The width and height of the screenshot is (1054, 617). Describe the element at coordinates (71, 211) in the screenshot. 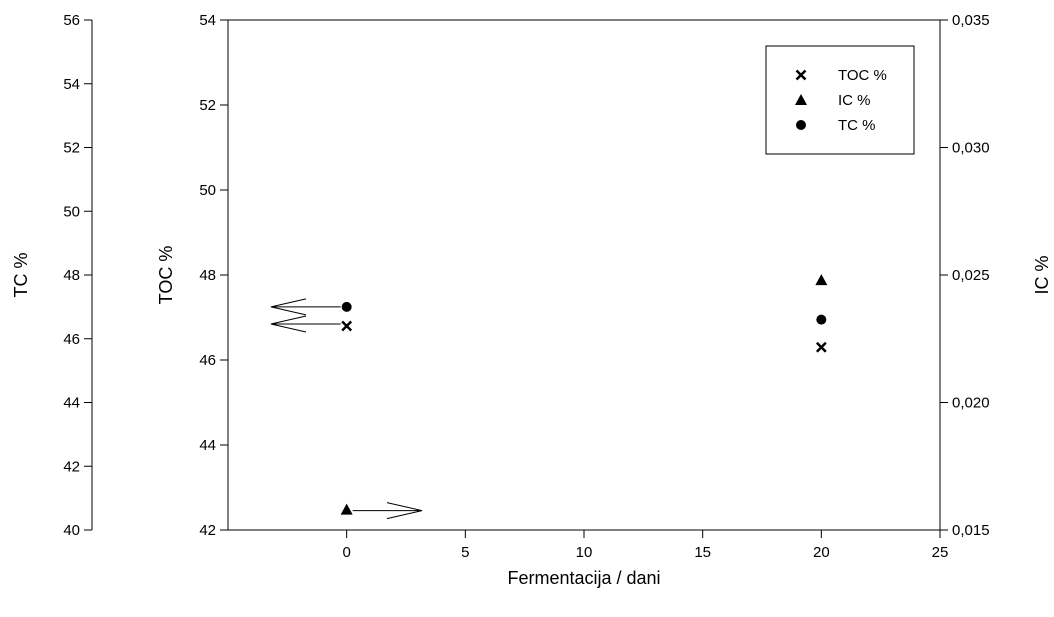

I see `tc-tick-label: 50` at that location.